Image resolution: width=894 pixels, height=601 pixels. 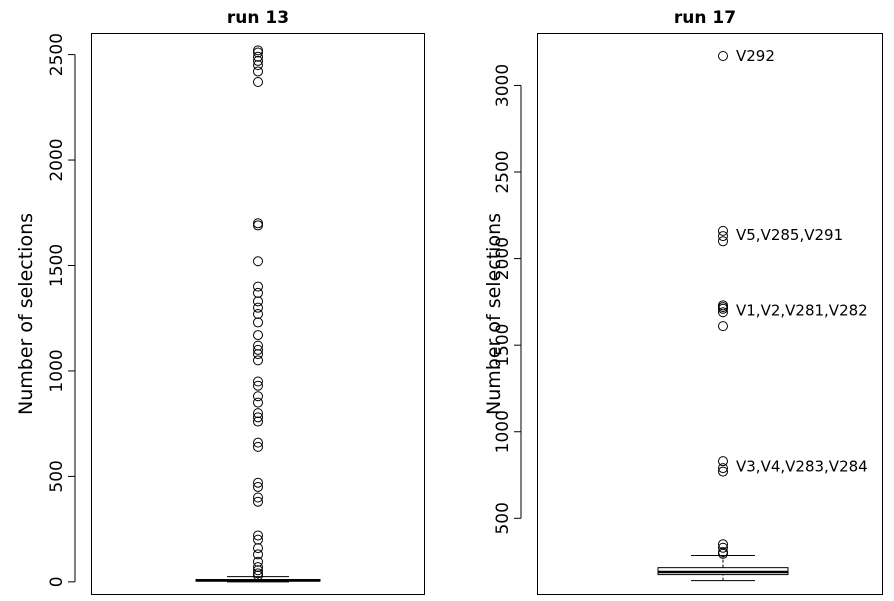 What do you see at coordinates (61, 310) in the screenshot?
I see `y-ticks: 0 500 1000 1500 2000 2500` at bounding box center [61, 310].